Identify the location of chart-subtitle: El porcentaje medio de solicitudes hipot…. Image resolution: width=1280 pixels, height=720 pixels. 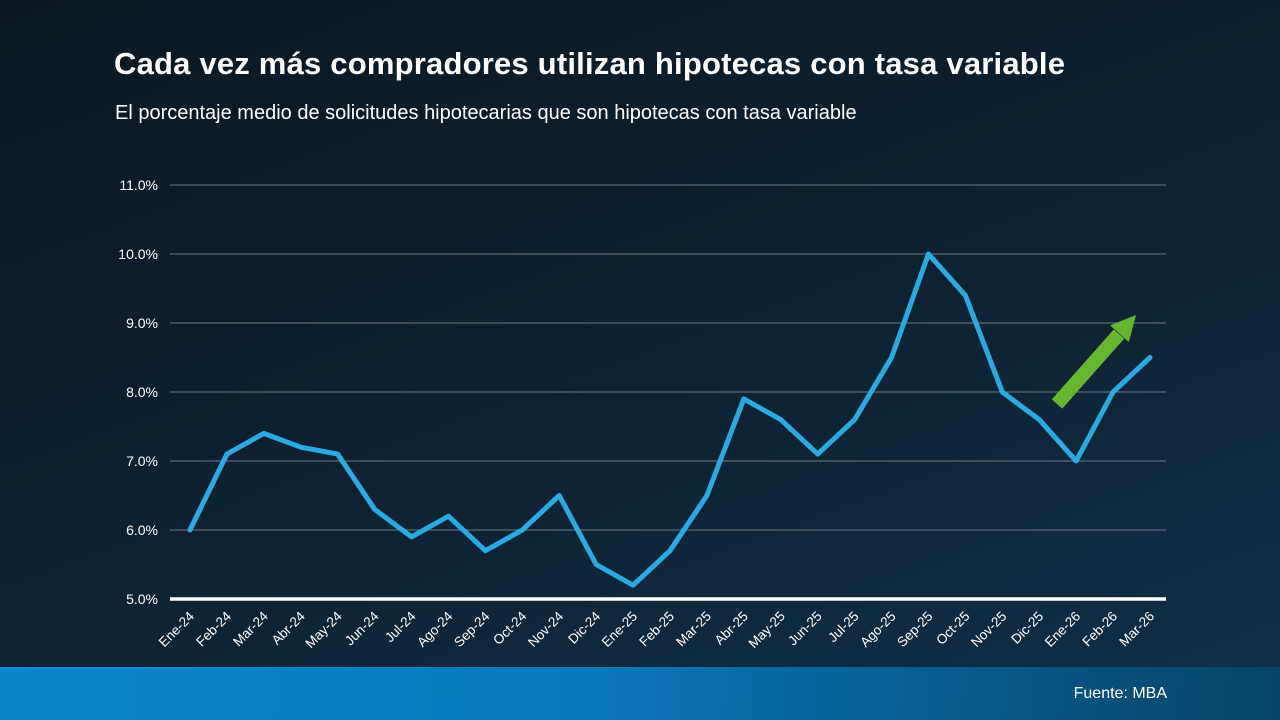
(486, 113).